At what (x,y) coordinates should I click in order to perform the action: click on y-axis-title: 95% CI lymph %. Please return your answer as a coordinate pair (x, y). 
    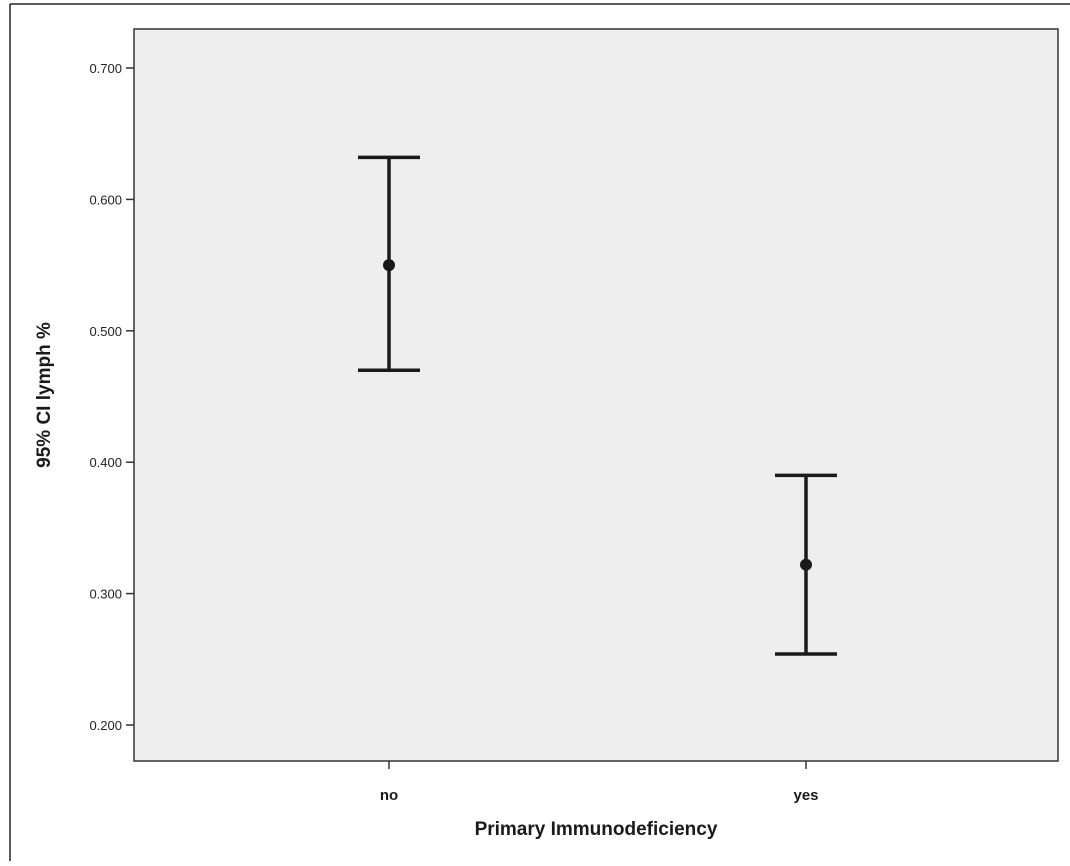
    Looking at the image, I should click on (44, 395).